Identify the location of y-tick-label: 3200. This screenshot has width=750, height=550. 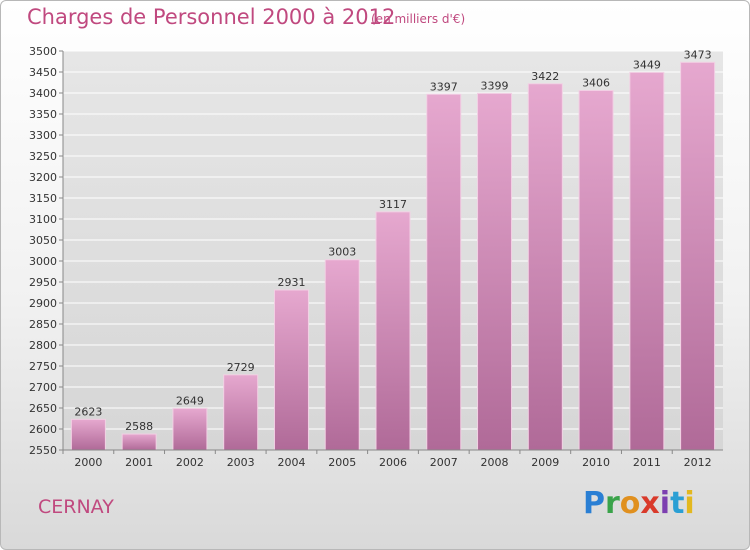
(43, 177).